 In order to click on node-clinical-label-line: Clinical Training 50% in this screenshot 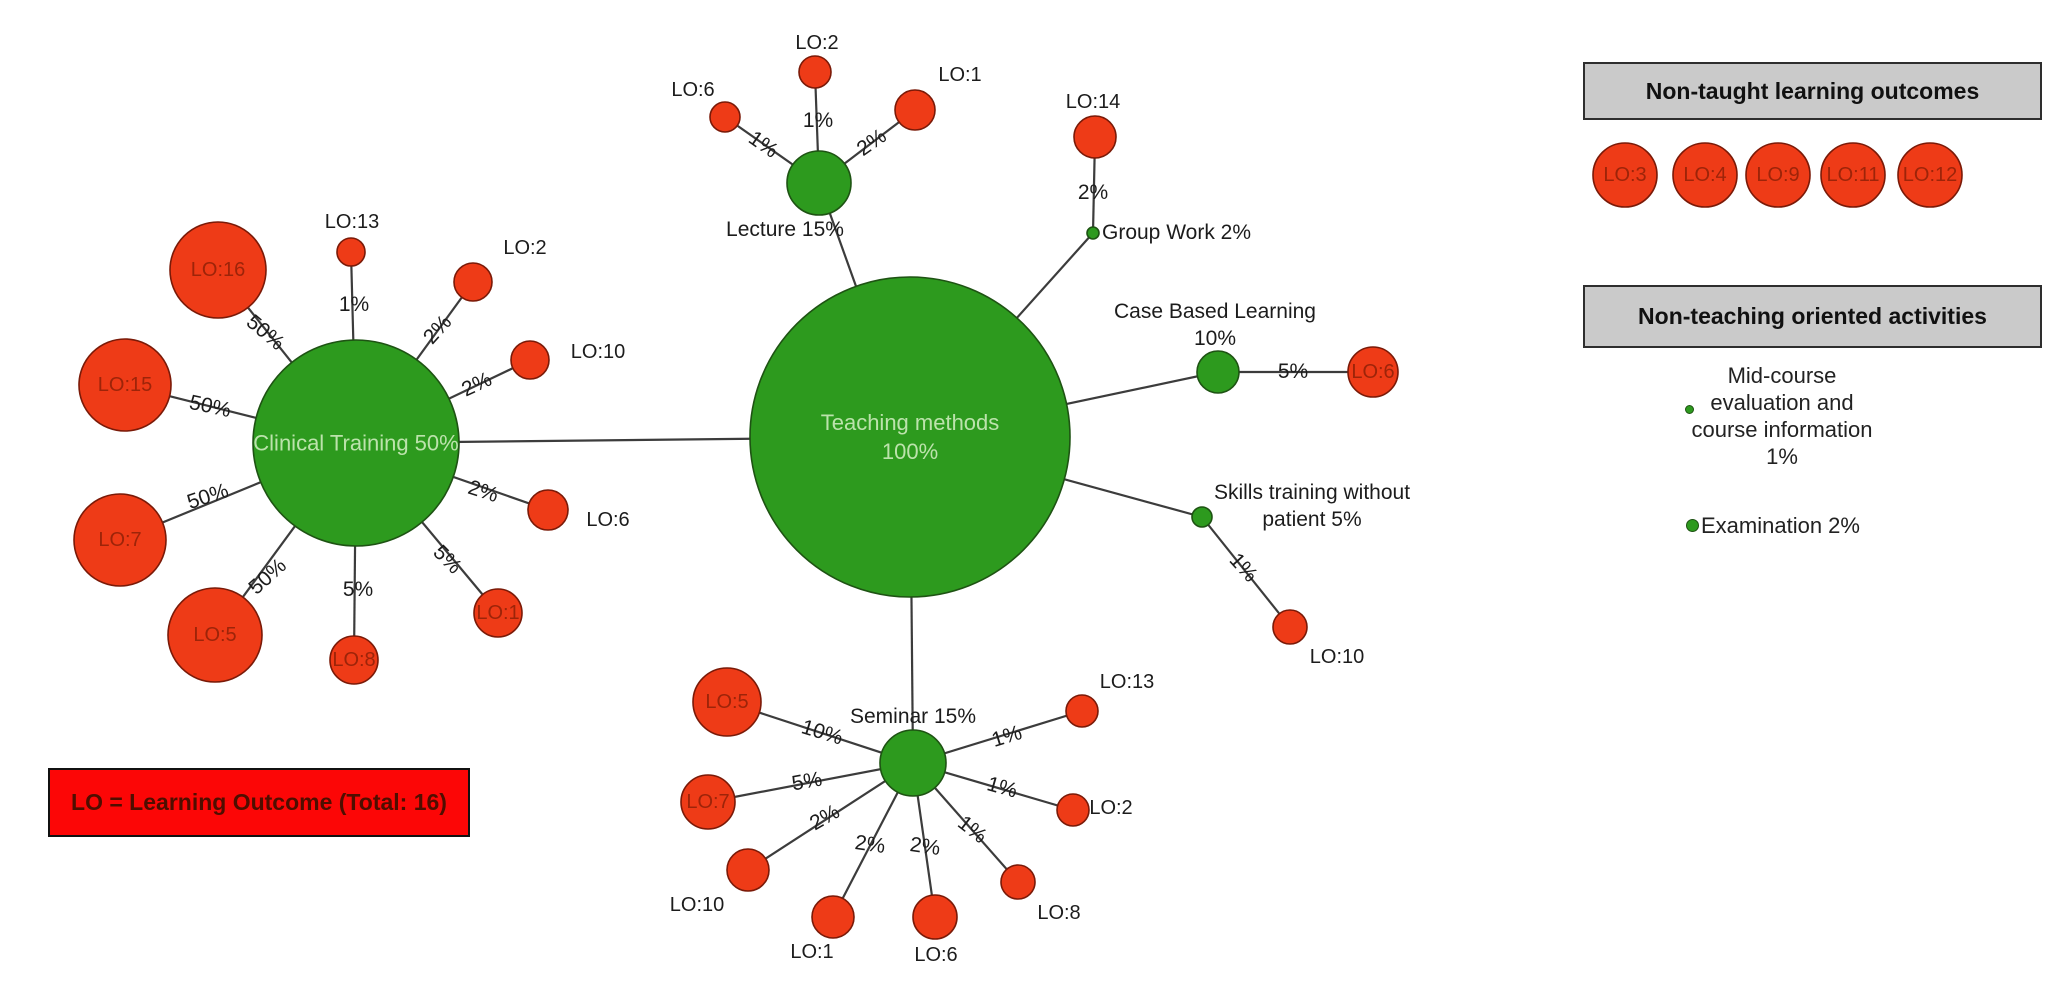, I will do `click(356, 443)`.